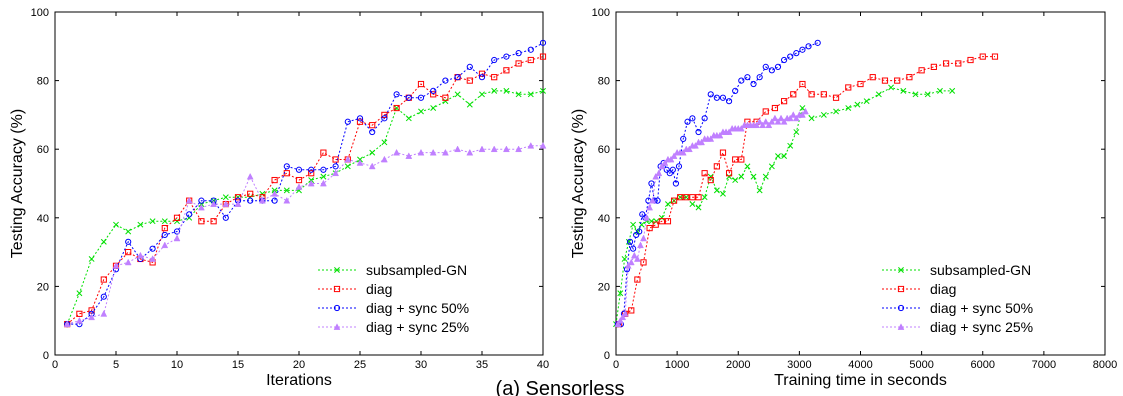 The height and width of the screenshot is (396, 1123). Describe the element at coordinates (860, 365) in the screenshot. I see `x-tick-label: 4000` at that location.